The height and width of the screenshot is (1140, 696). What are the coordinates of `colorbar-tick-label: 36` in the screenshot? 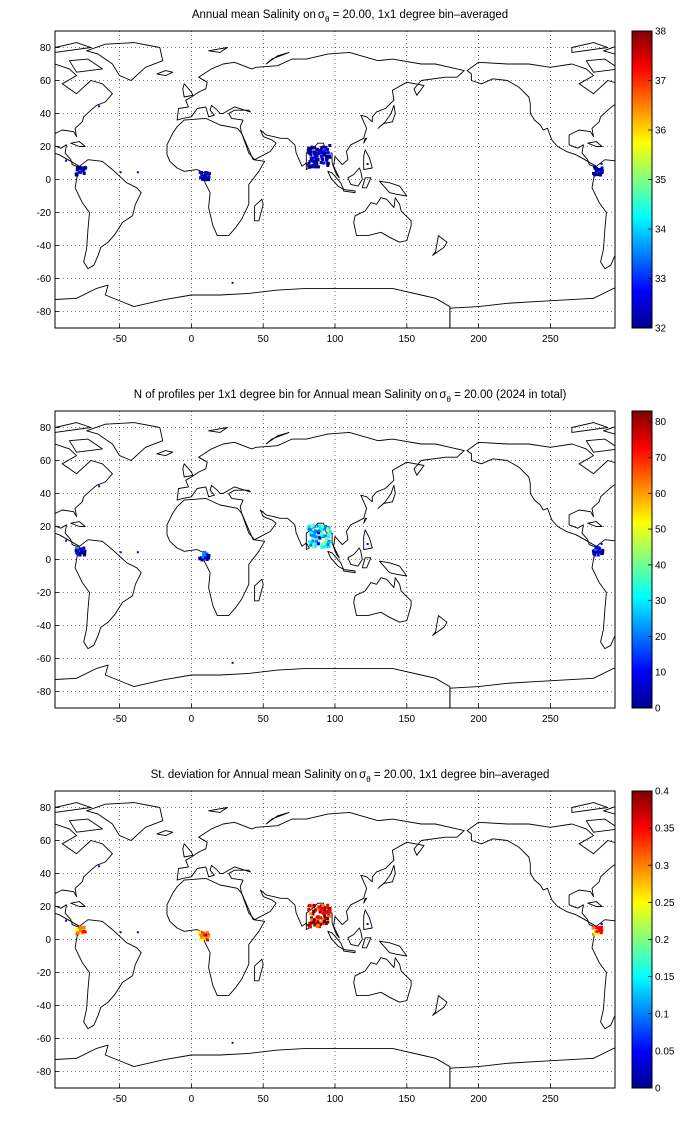 It's located at (661, 131).